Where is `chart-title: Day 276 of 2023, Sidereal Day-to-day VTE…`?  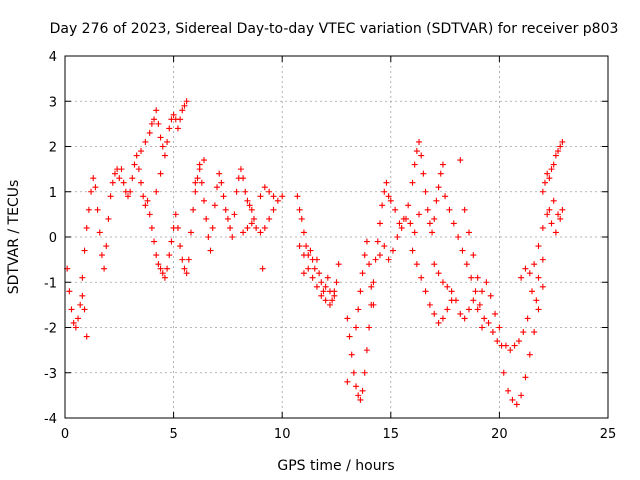 chart-title: Day 276 of 2023, Sidereal Day-to-day VTE… is located at coordinates (334, 29).